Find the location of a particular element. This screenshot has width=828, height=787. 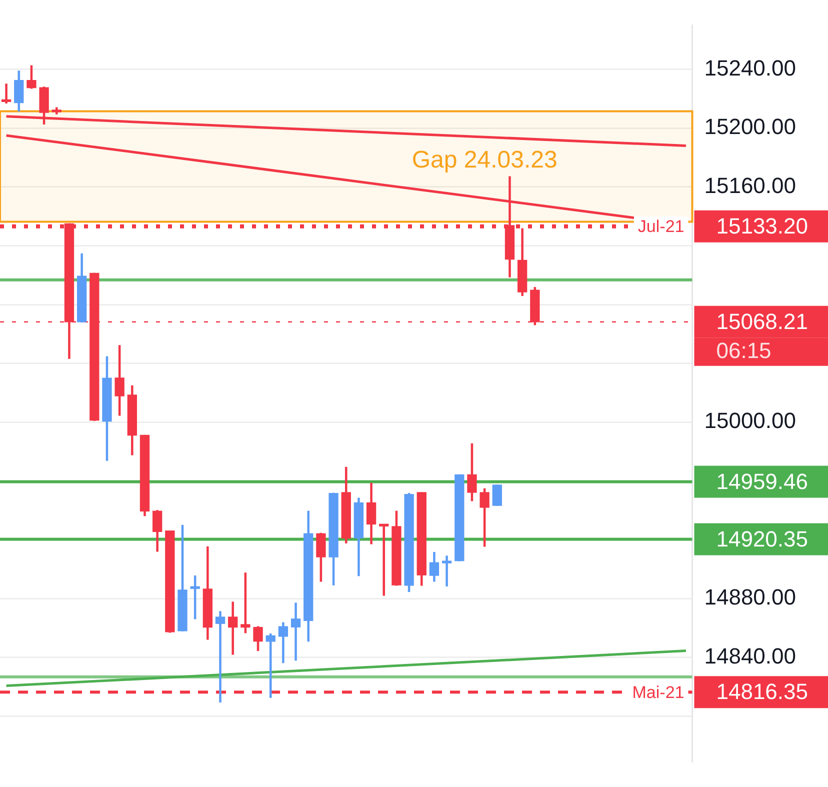

annotation: Mai-21 is located at coordinates (658, 692).